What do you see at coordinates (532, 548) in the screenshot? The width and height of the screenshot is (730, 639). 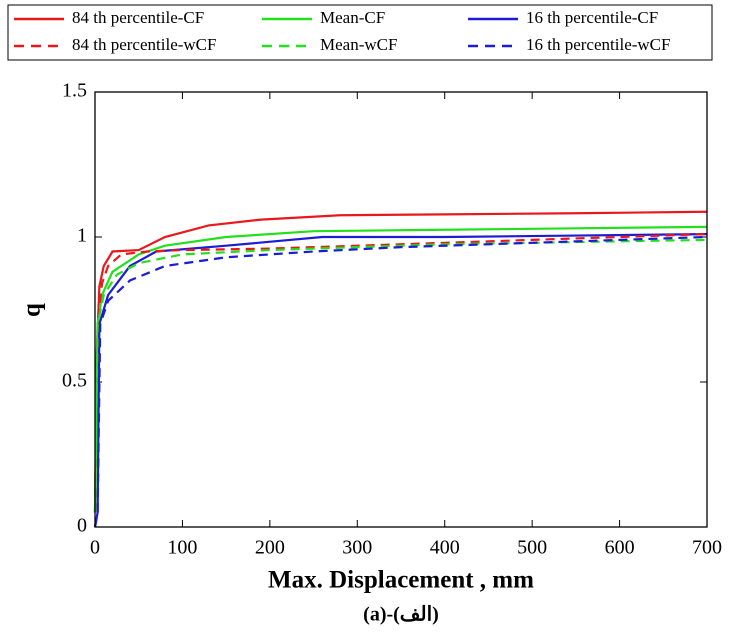 I see `x-tick-label: 500` at bounding box center [532, 548].